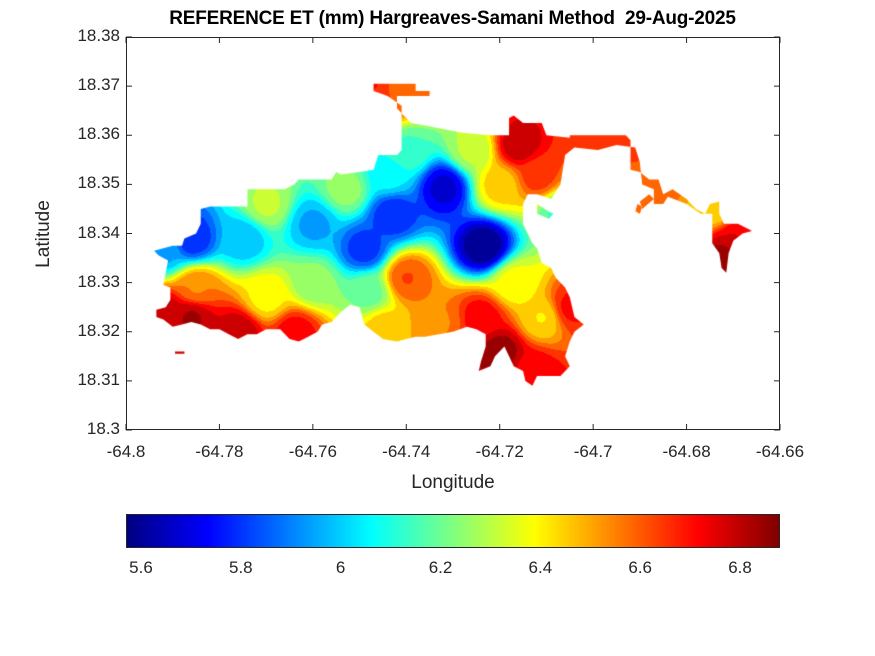 The image size is (875, 656). What do you see at coordinates (98, 85) in the screenshot?
I see `y-tick-label: 18.37` at bounding box center [98, 85].